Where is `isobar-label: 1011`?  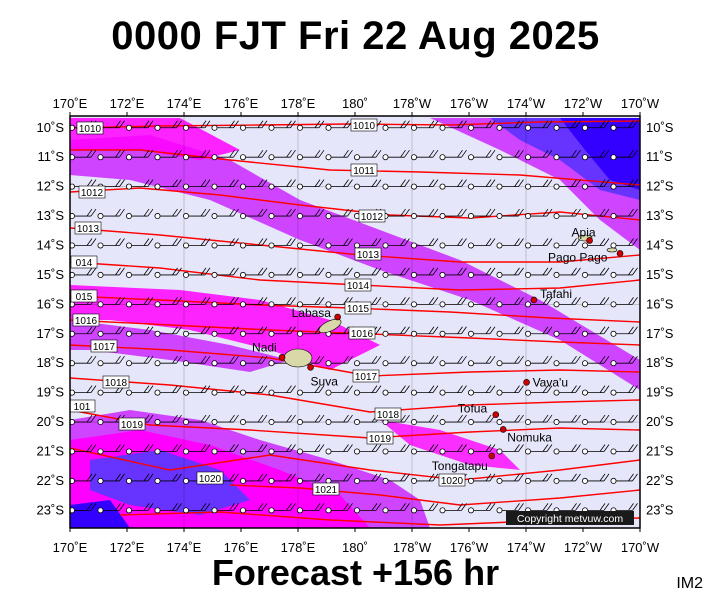
isobar-label: 1011 is located at coordinates (364, 170).